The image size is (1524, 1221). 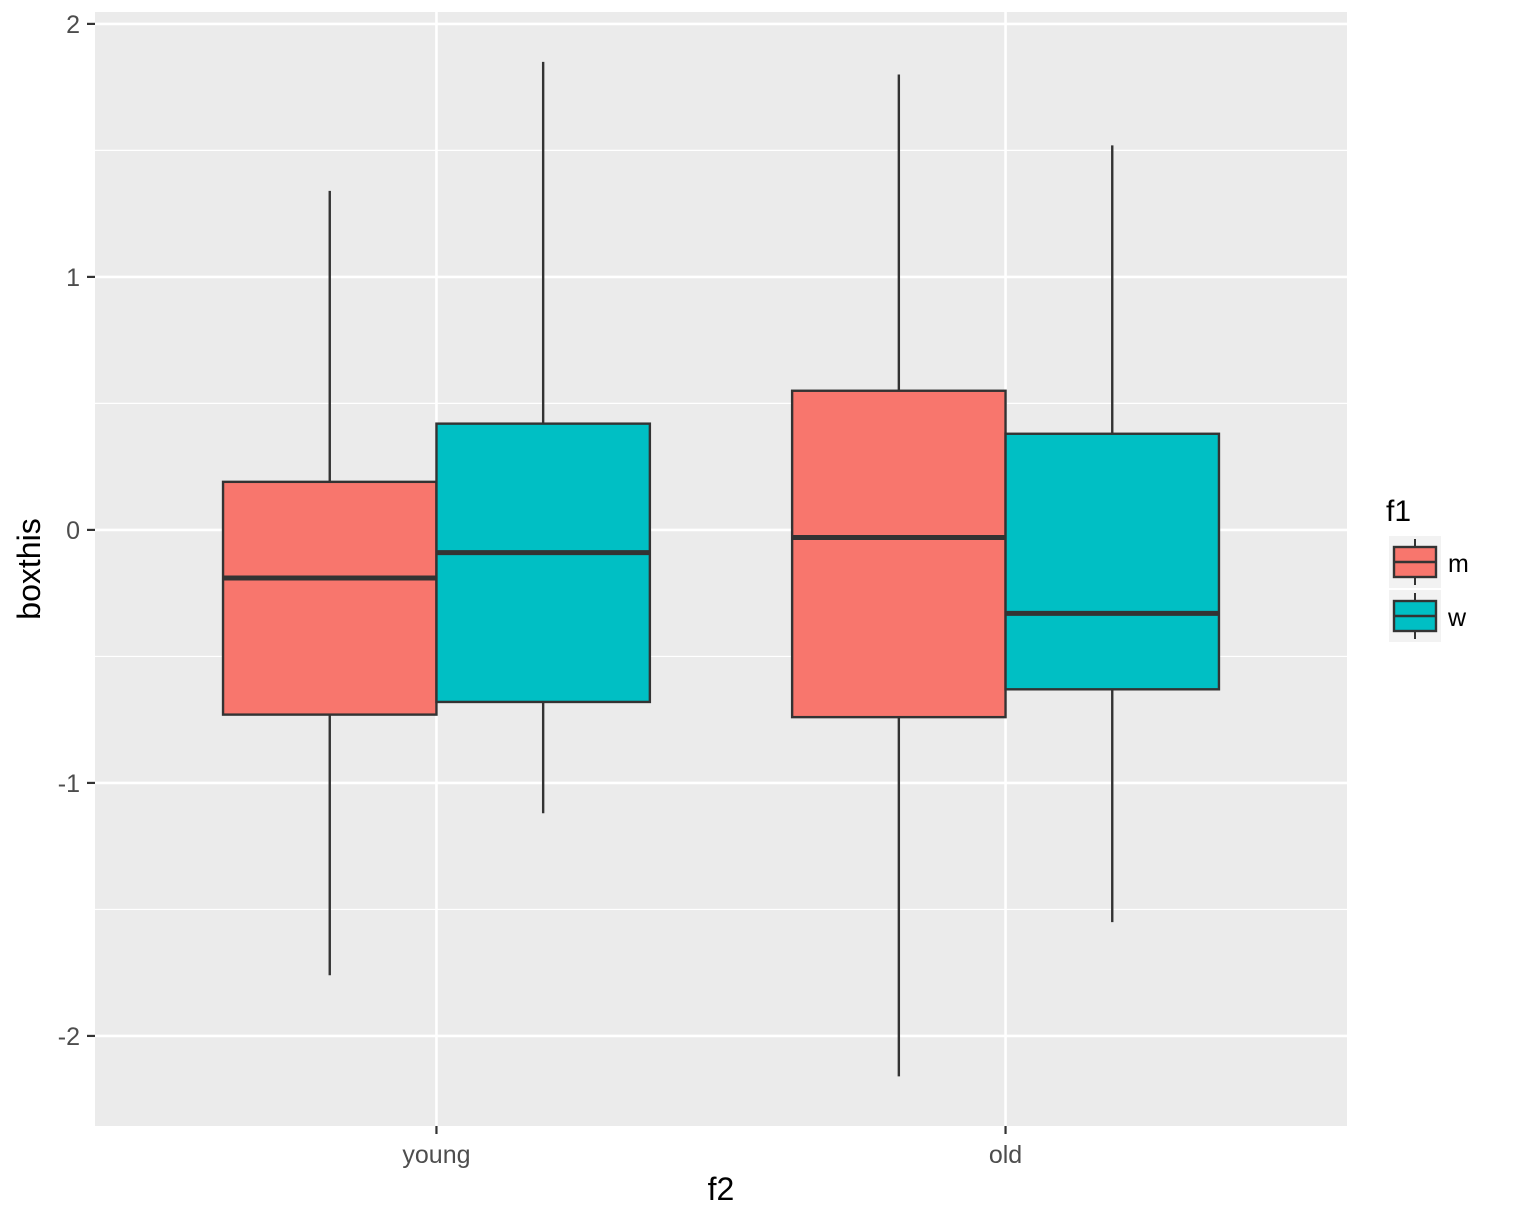 I want to click on box-m-young, so click(x=329, y=583).